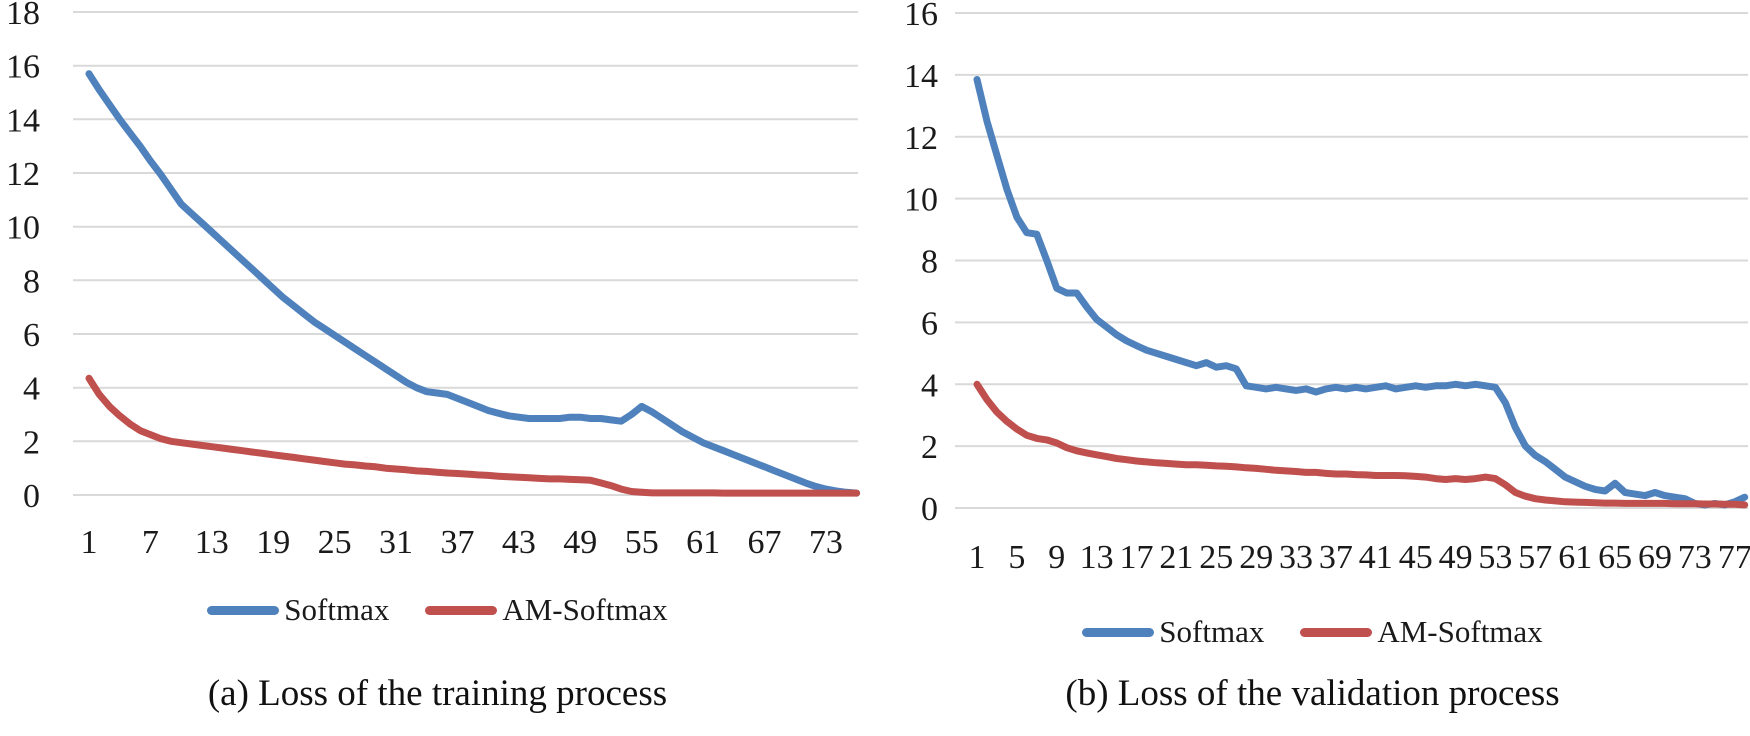 The width and height of the screenshot is (1750, 736). What do you see at coordinates (642, 542) in the screenshot?
I see `x-tick-label: 55` at bounding box center [642, 542].